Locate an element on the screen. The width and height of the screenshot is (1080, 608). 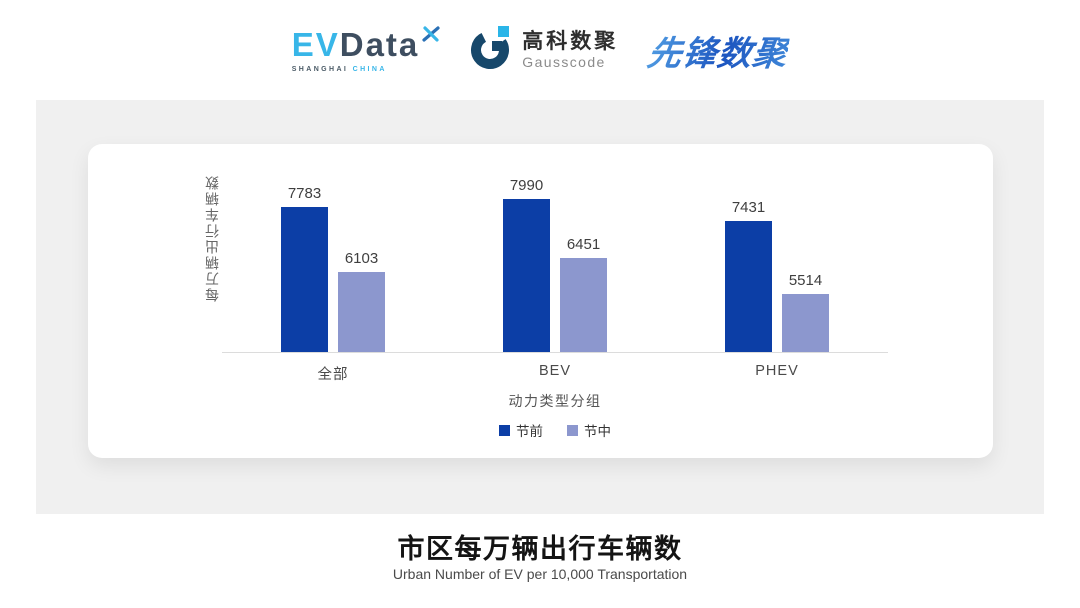
bar-wrap: 7990 is located at coordinates (526, 264).